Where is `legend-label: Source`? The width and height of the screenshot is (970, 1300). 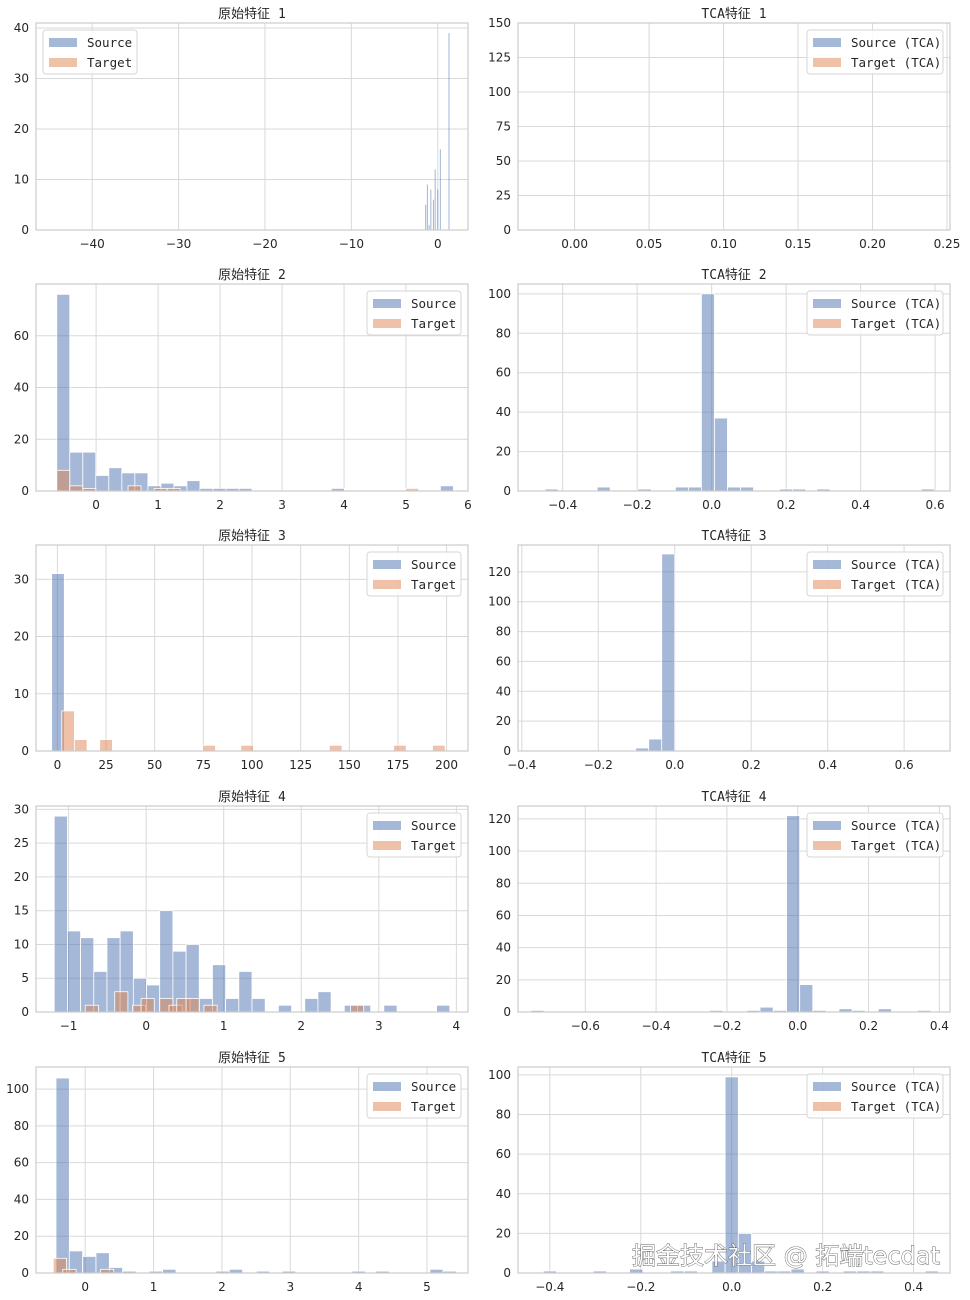
legend-label: Source is located at coordinates (433, 564).